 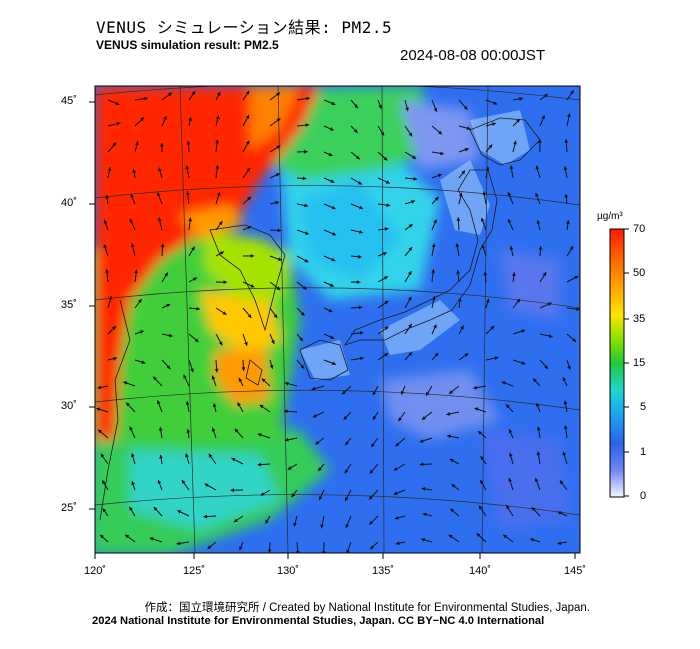 I want to click on lat-label-45: 45˚, so click(x=69, y=101).